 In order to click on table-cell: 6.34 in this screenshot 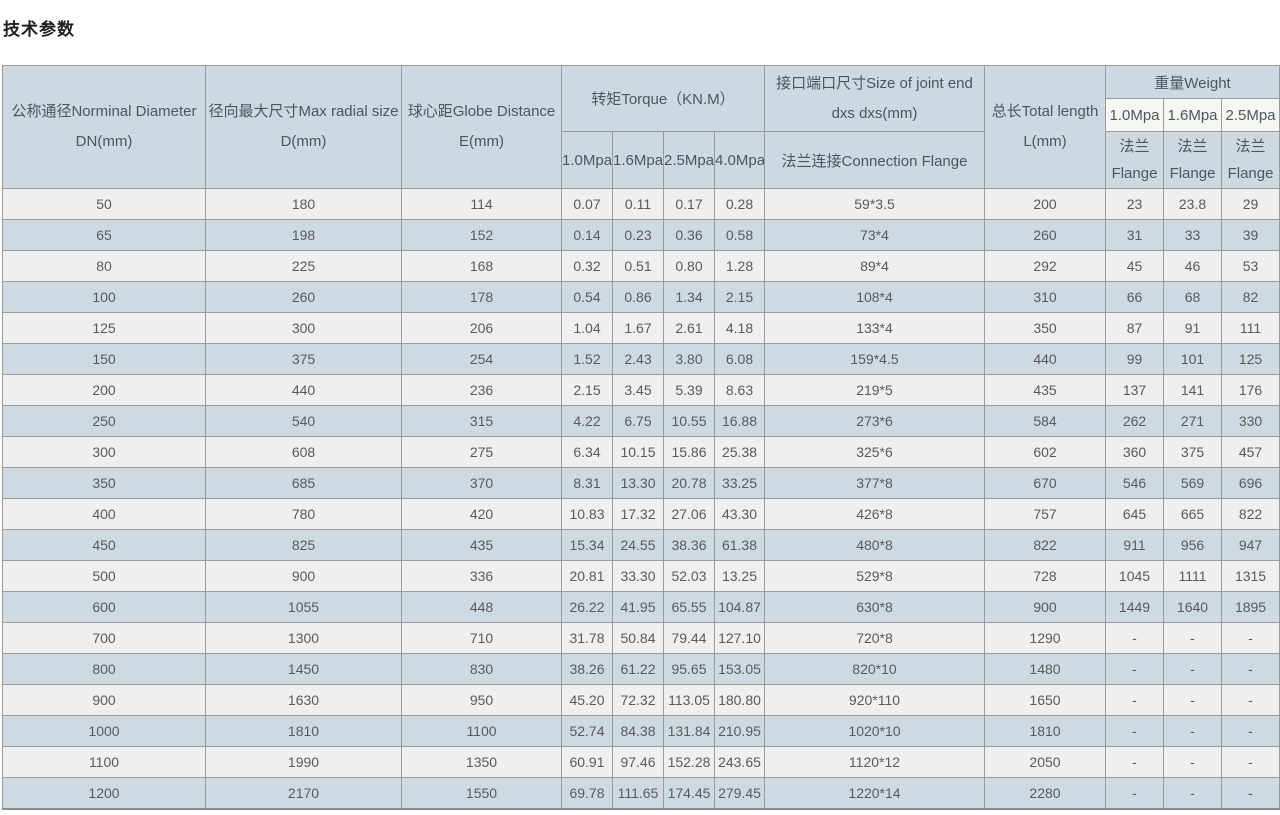, I will do `click(587, 452)`.